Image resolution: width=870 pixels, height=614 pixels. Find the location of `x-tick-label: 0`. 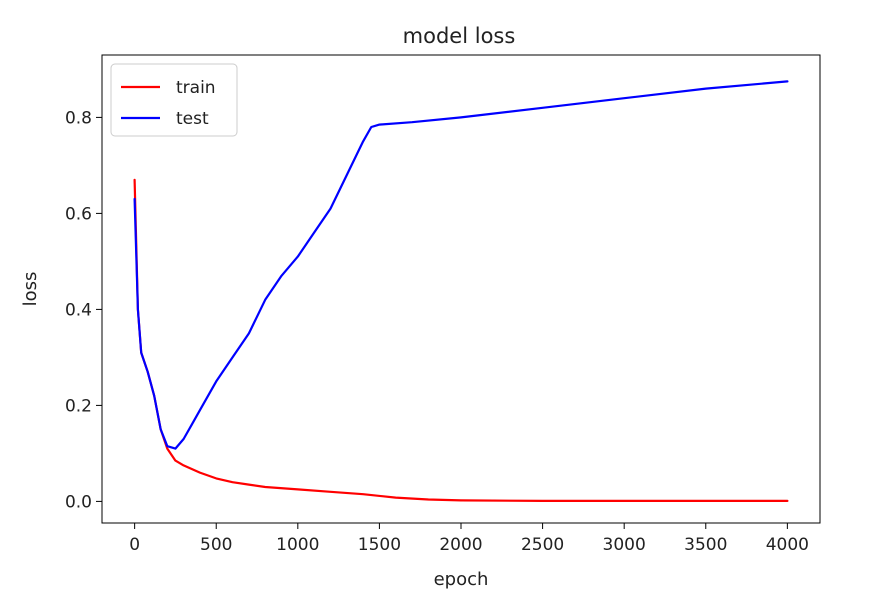

x-tick-label: 0 is located at coordinates (134, 545).